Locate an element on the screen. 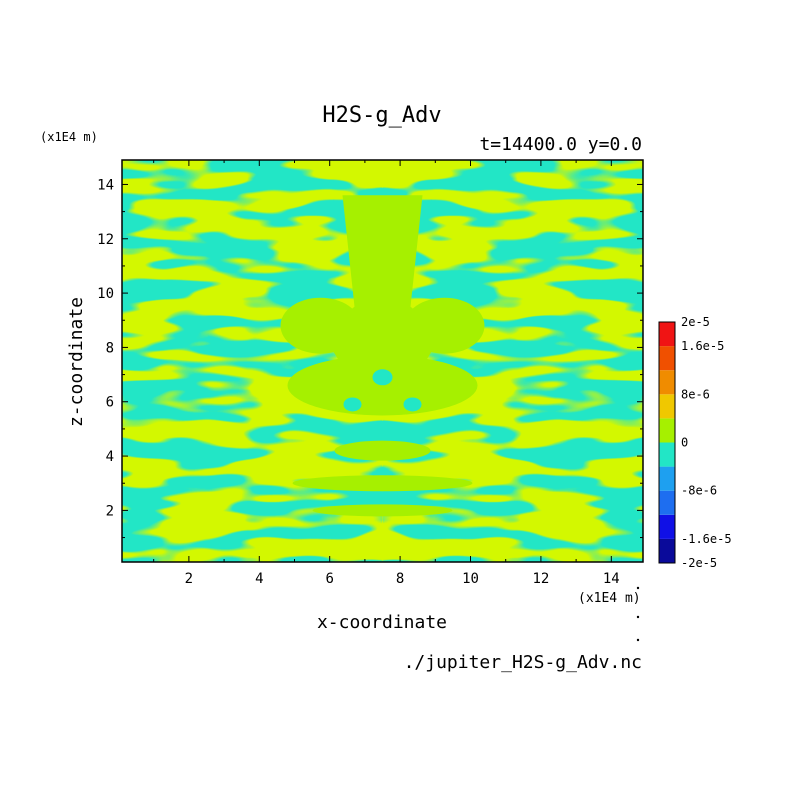 This screenshot has height=804, width=804. x-tick-label: 8 is located at coordinates (400, 579).